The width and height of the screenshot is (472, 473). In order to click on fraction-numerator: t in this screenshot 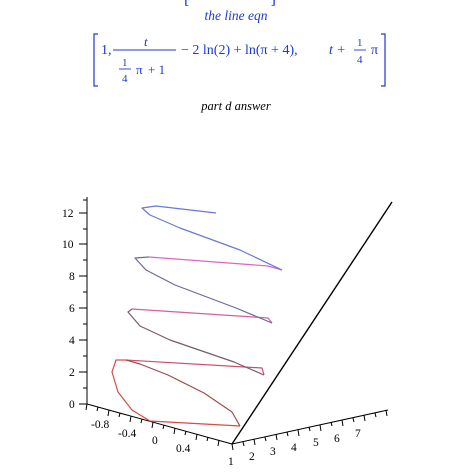, I will do `click(146, 41)`.